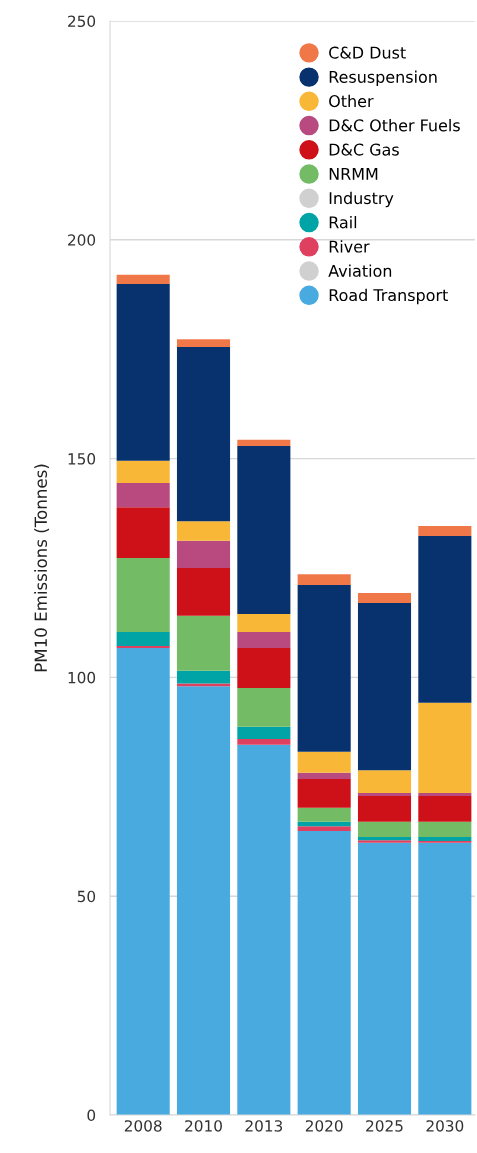 The image size is (477, 1153). I want to click on legend-label: D&C Other Fuels, so click(394, 125).